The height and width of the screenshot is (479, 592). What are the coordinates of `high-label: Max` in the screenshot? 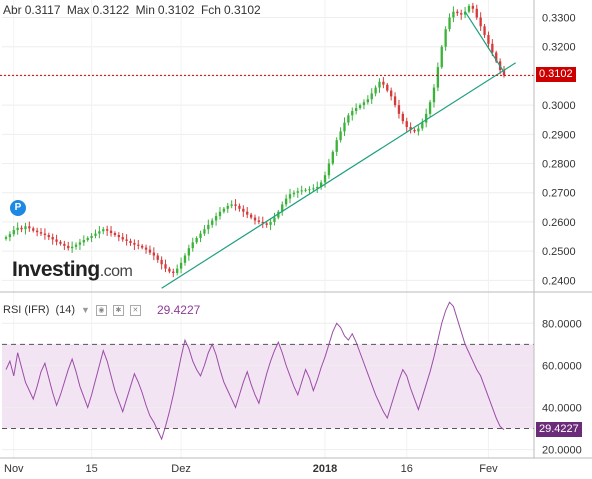 It's located at (78, 10).